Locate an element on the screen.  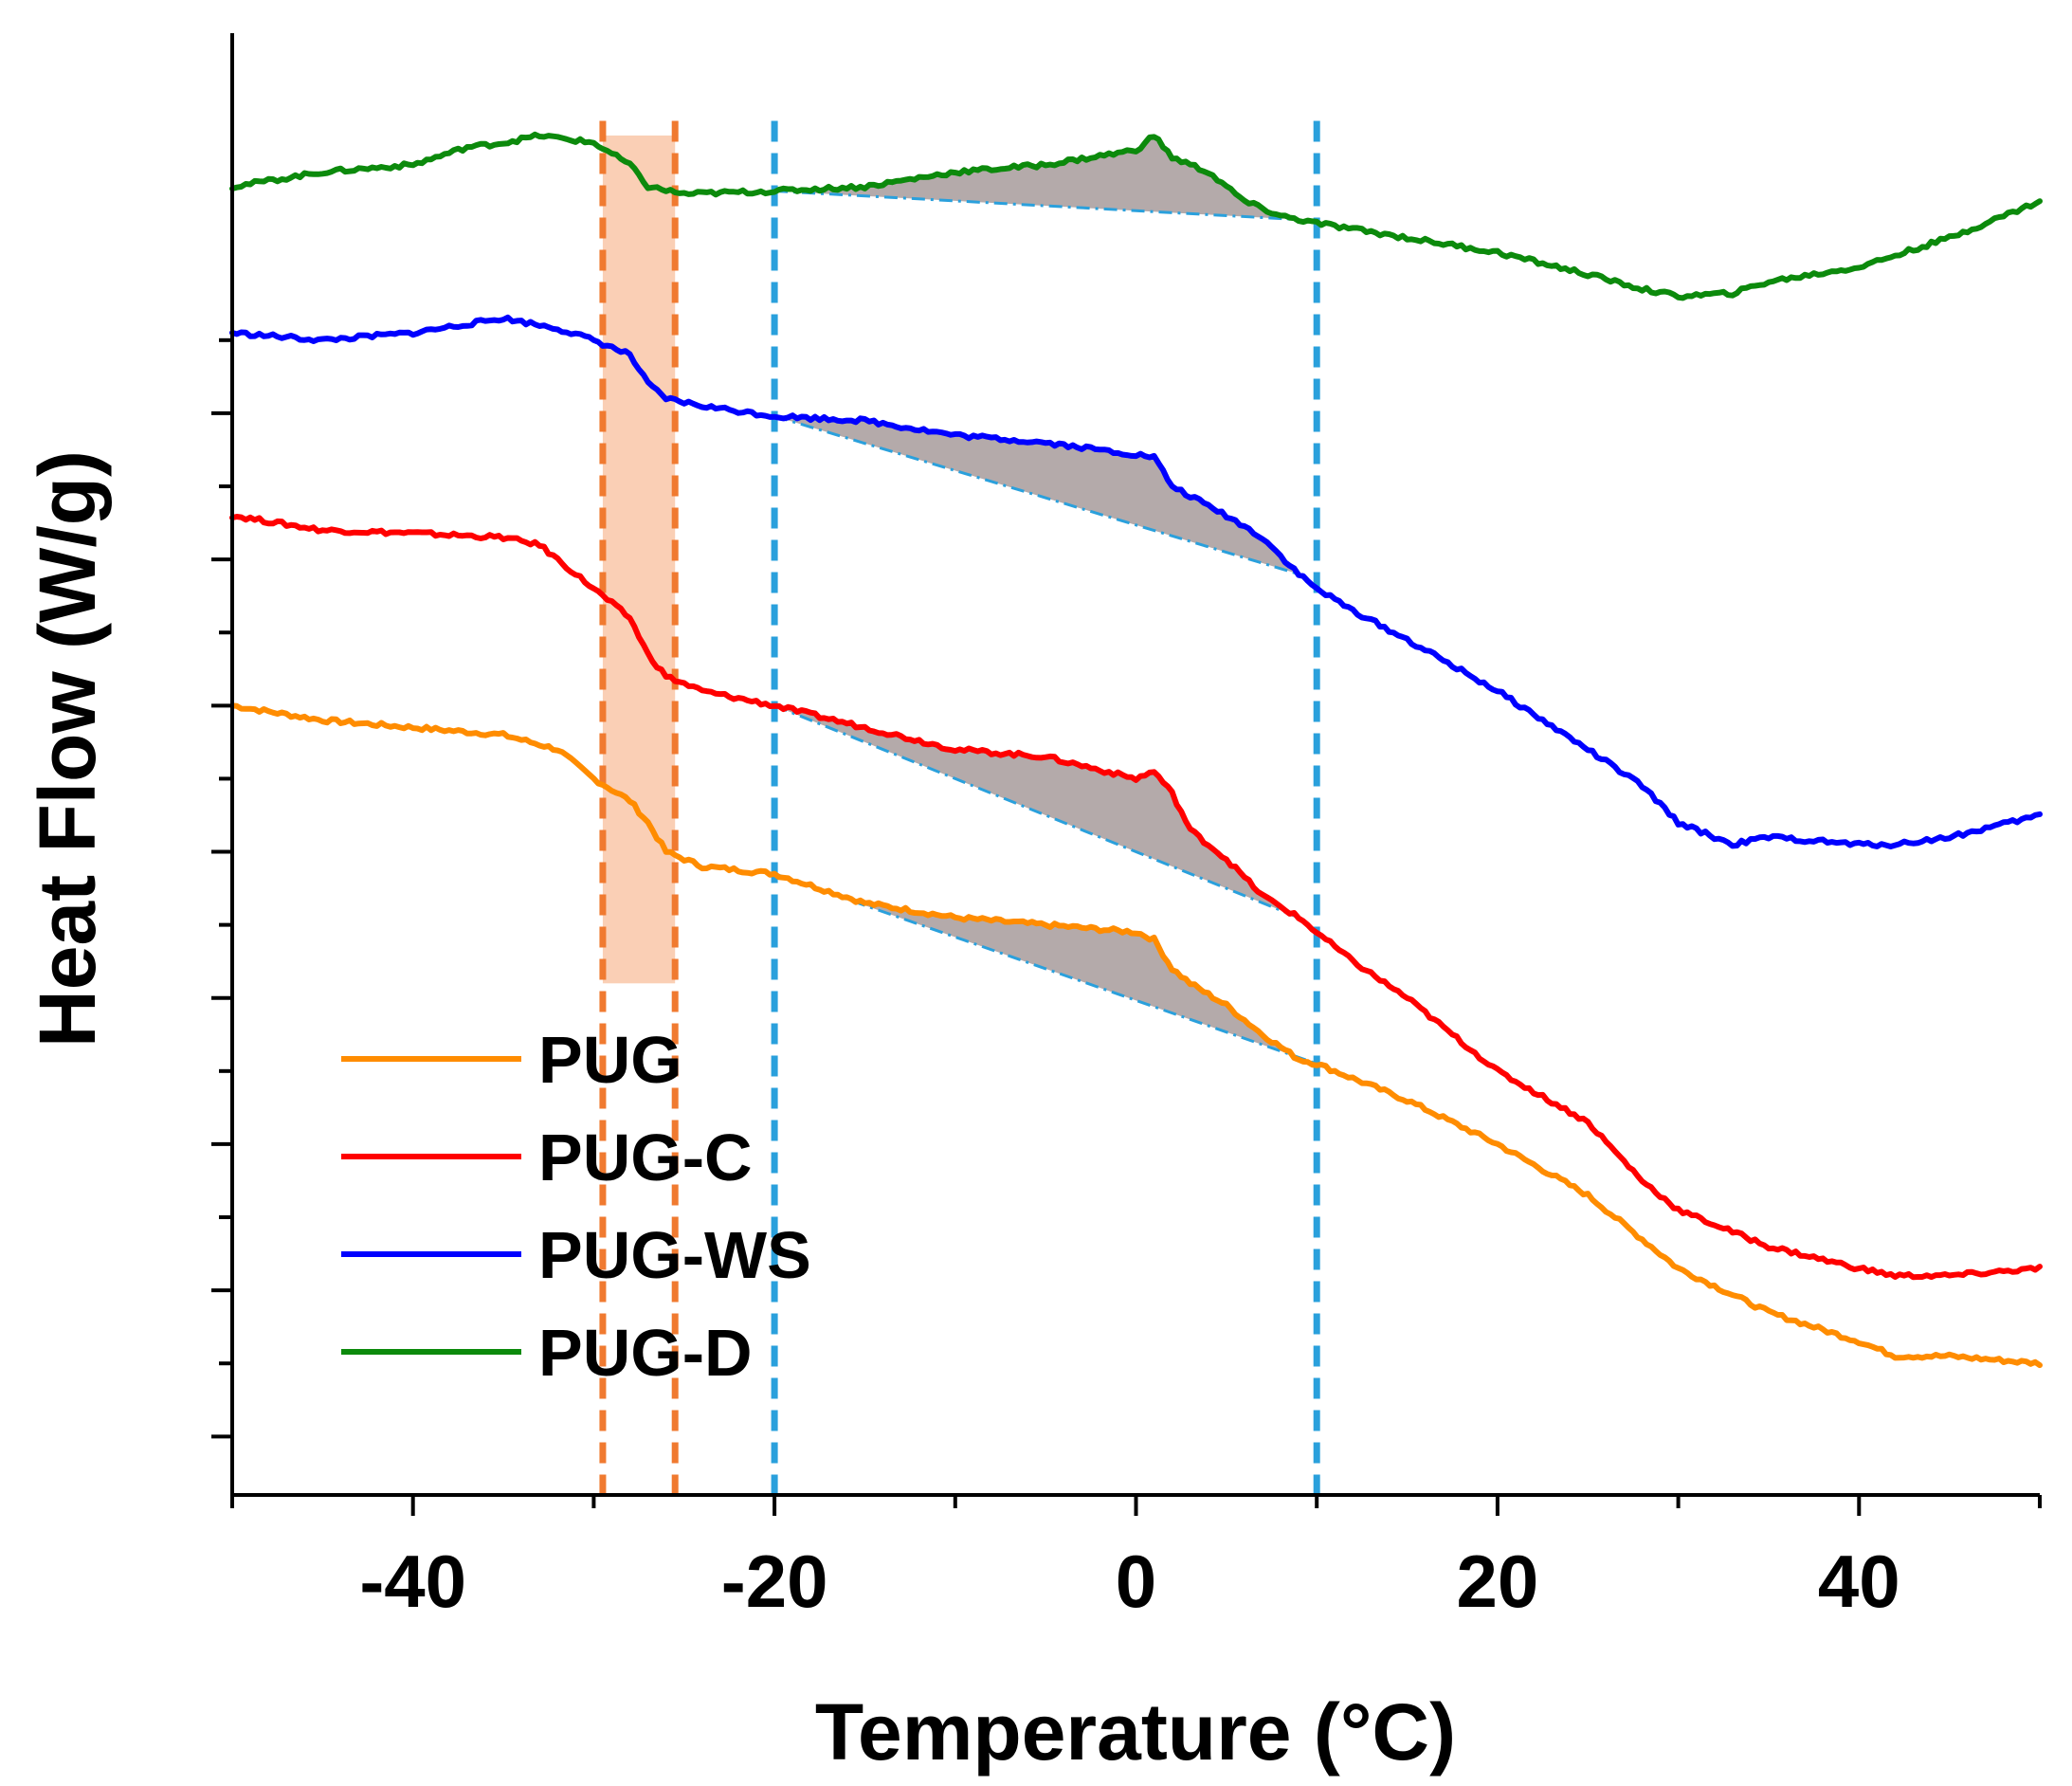
peak-baseline-pug-ws is located at coordinates (1036, 494).